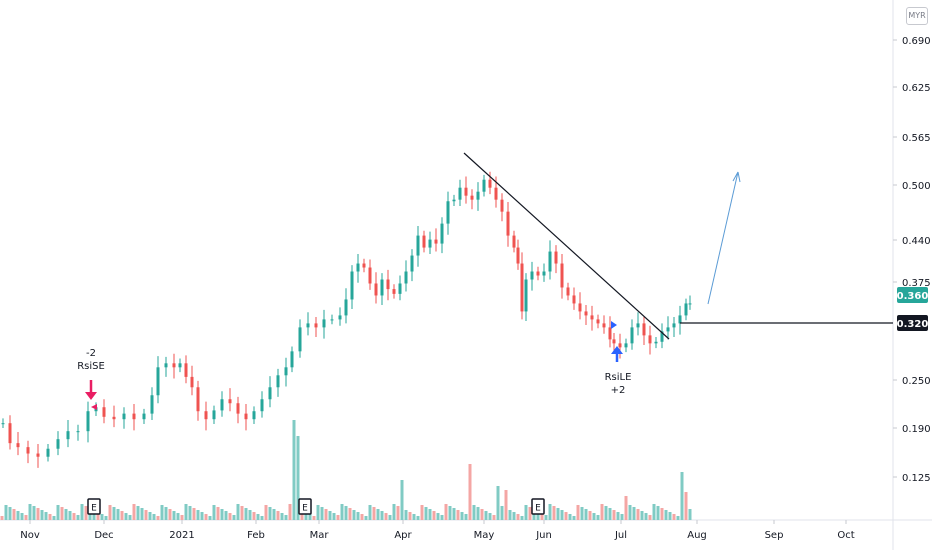 Image resolution: width=932 pixels, height=554 pixels. I want to click on x-tick-label: Aug, so click(697, 535).